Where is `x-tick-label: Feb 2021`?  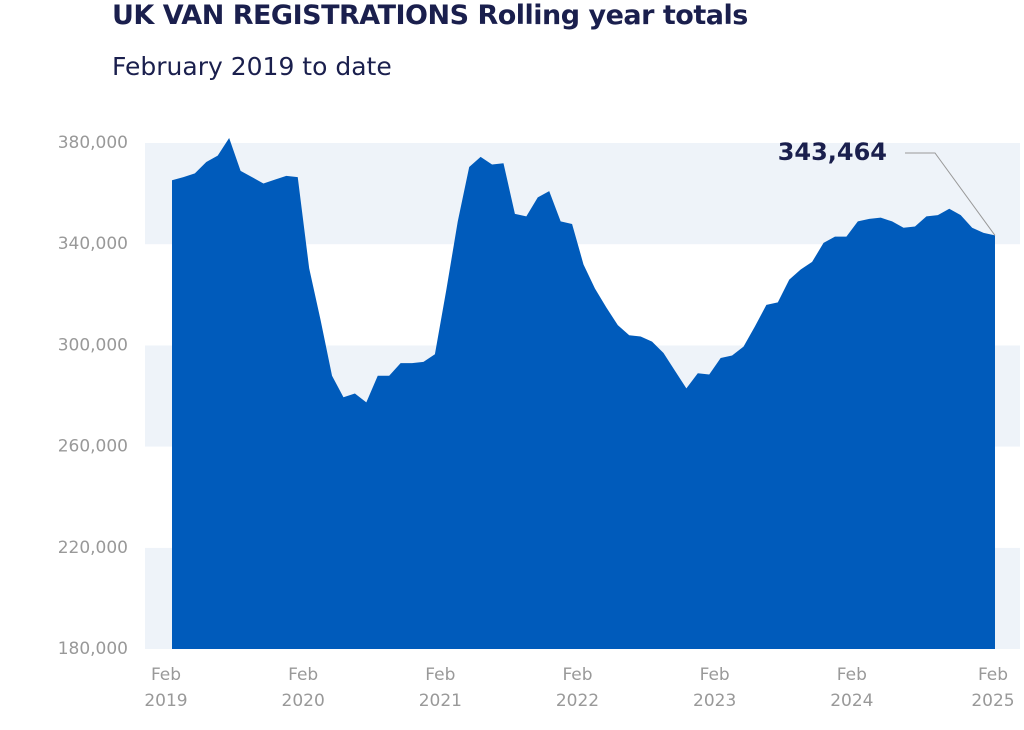
x-tick-label: Feb 2021 is located at coordinates (440, 688).